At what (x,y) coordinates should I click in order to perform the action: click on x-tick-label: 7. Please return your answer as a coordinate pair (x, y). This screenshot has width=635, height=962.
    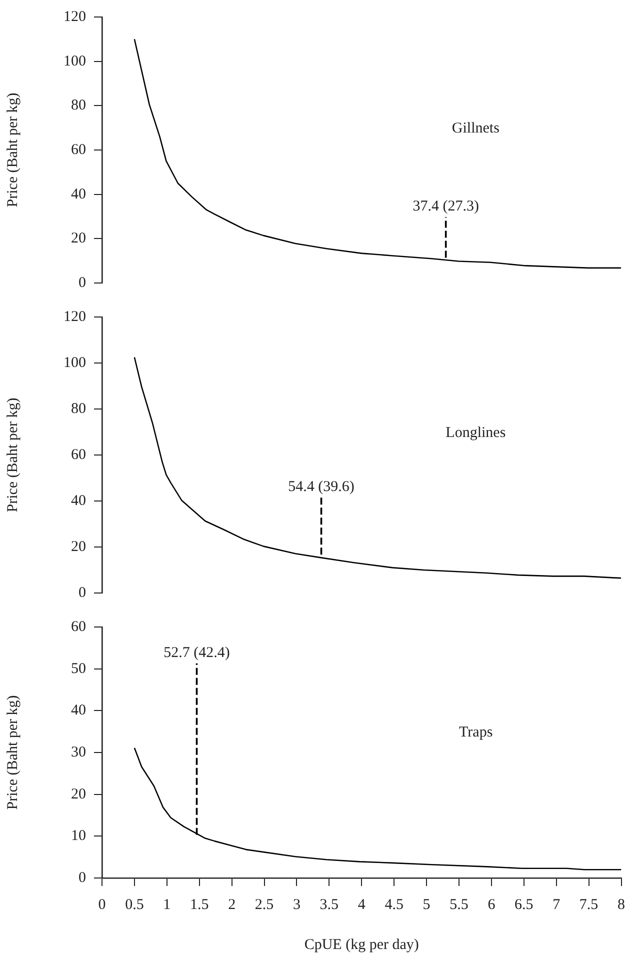
    Looking at the image, I should click on (556, 904).